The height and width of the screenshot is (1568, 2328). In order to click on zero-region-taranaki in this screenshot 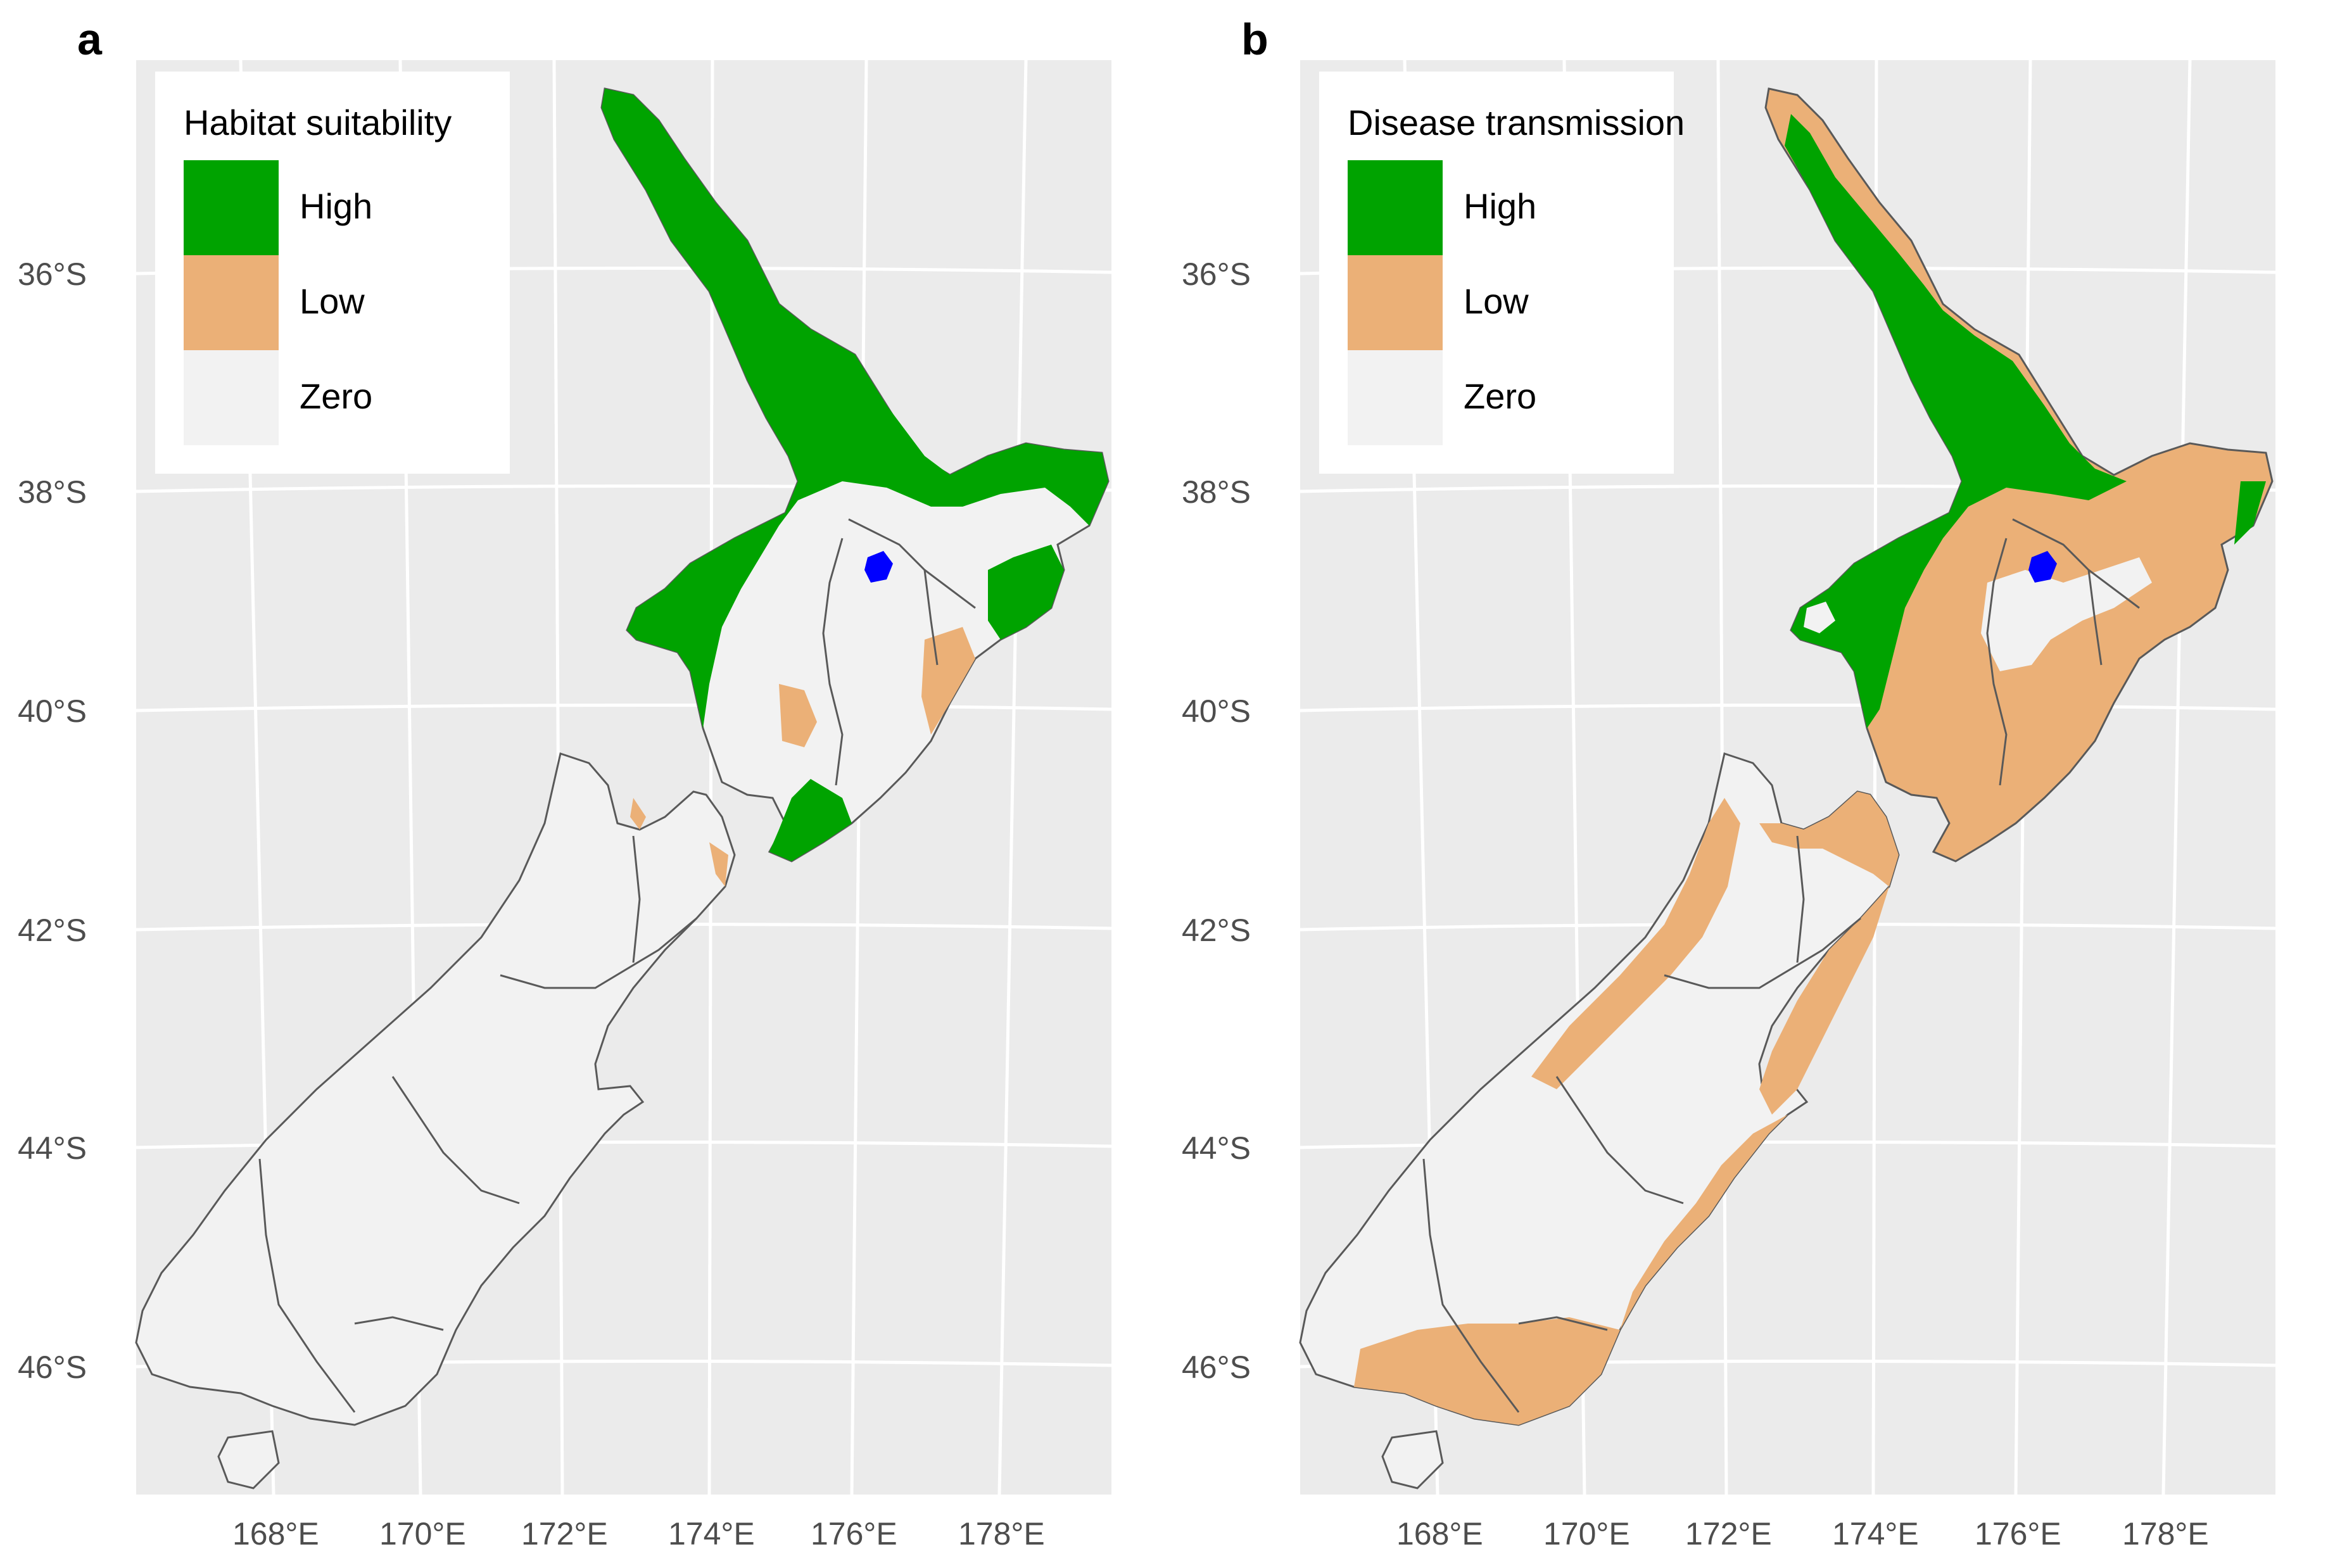, I will do `click(1819, 617)`.